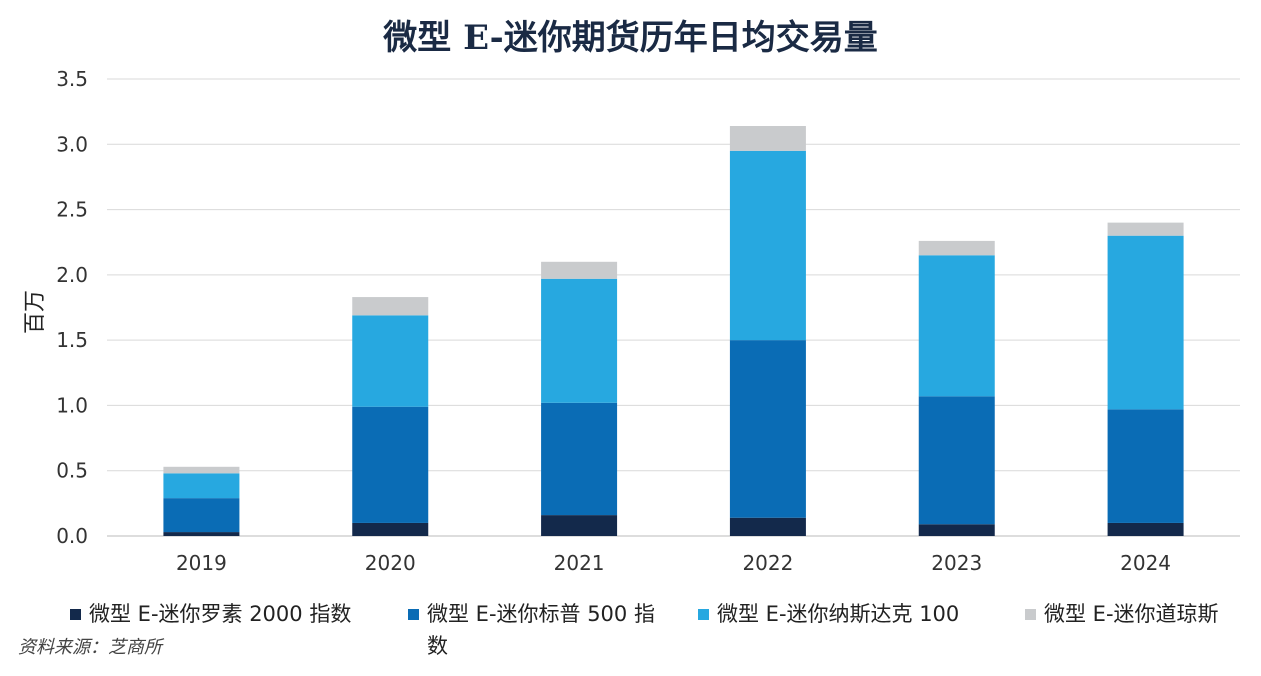 This screenshot has height=676, width=1261. I want to click on legend-item-dow-jones: 微型 E-迷你道琼斯, so click(1122, 614).